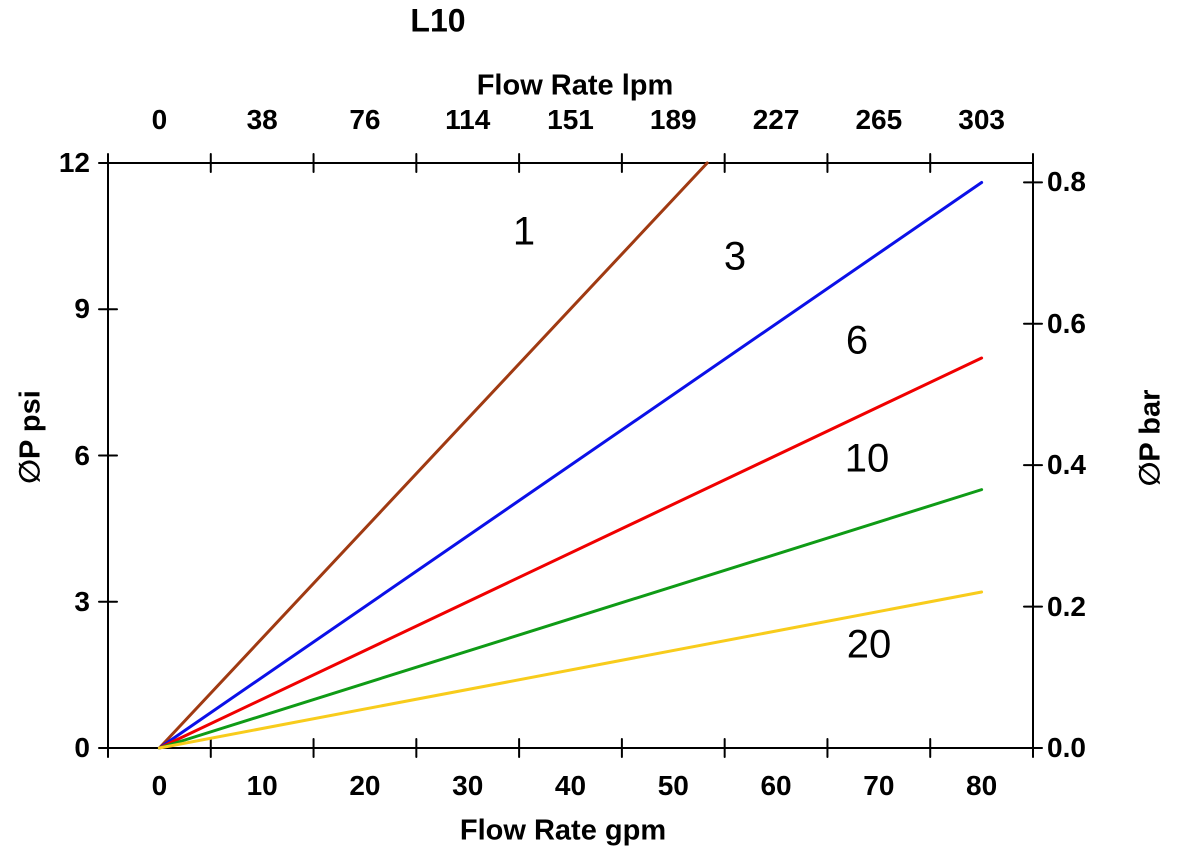  I want to click on right-tick-label: 0.2, so click(1066, 606).